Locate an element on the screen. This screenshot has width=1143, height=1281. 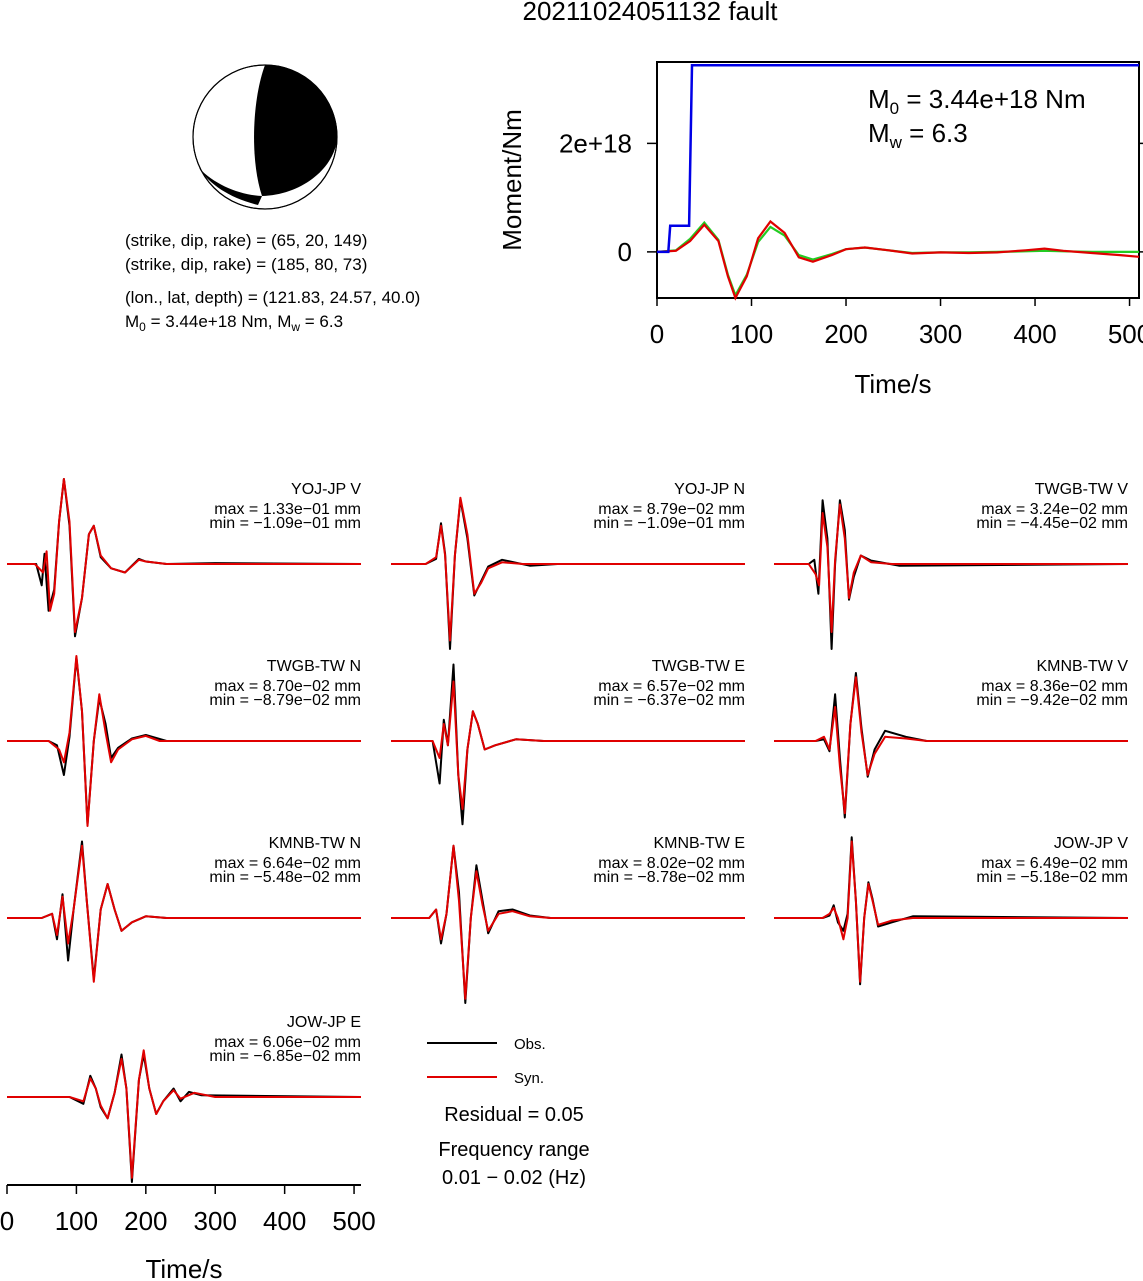
station-min: min = −8.79e−02 mm is located at coordinates (285, 700).